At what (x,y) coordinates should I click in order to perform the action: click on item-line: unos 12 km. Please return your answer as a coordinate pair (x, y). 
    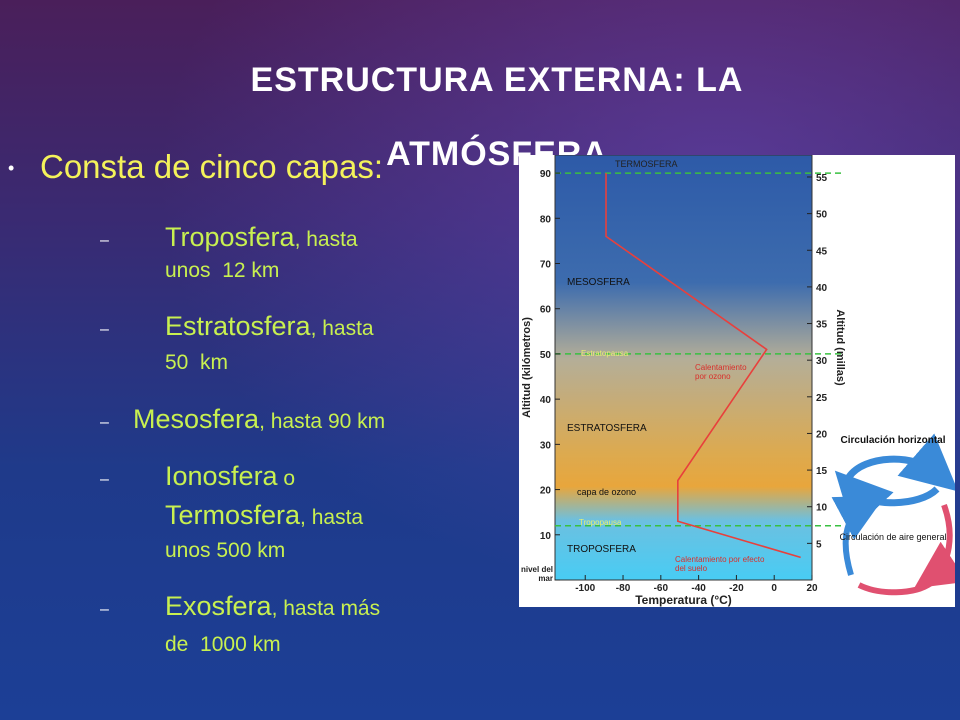
    Looking at the image, I should click on (222, 271).